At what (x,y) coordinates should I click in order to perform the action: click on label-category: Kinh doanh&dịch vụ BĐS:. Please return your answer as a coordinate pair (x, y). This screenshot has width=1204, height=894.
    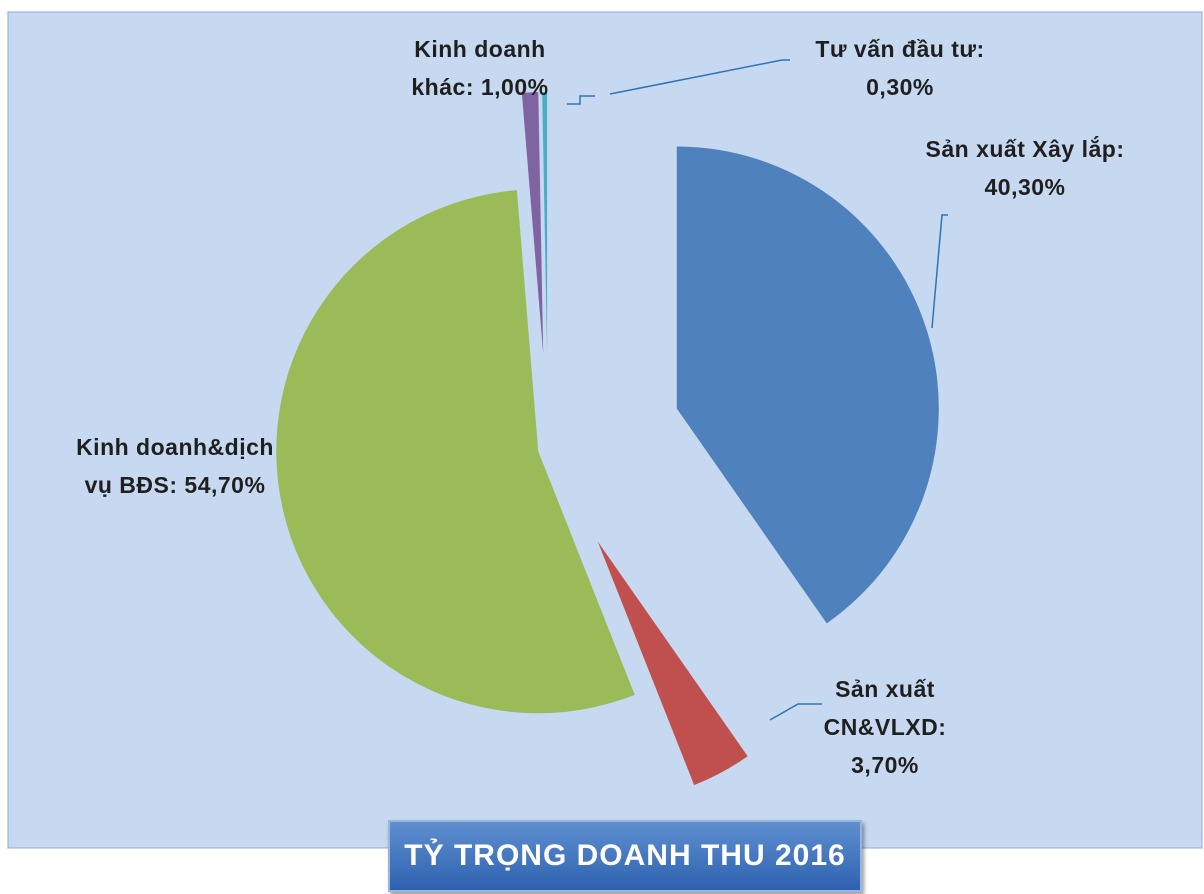
    Looking at the image, I should click on (175, 466).